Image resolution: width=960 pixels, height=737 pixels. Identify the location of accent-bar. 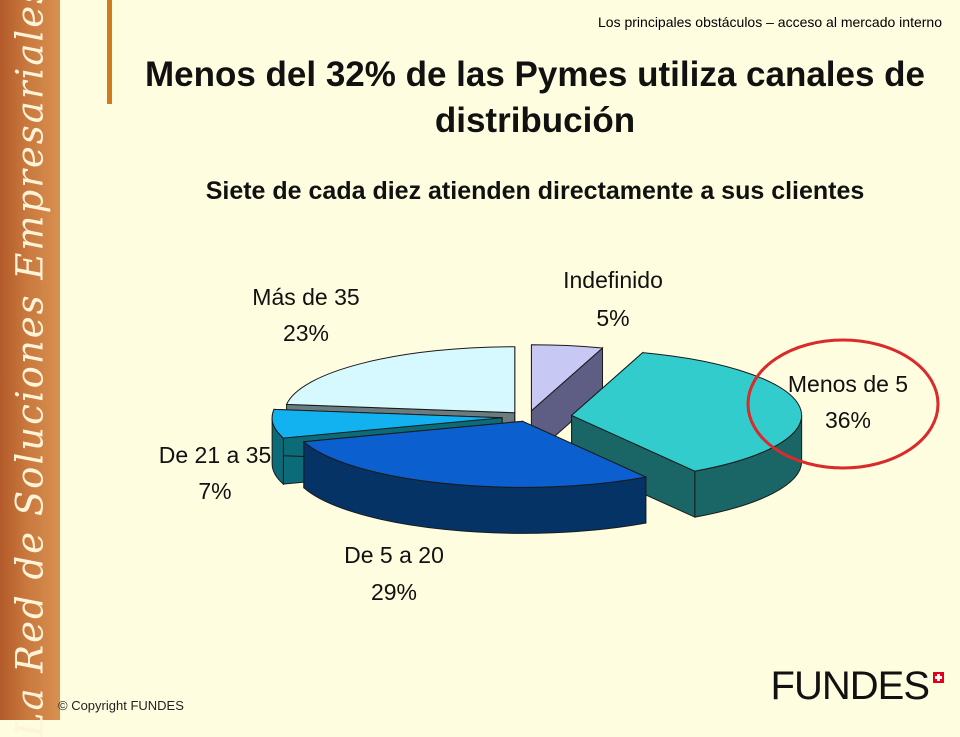
(109, 52).